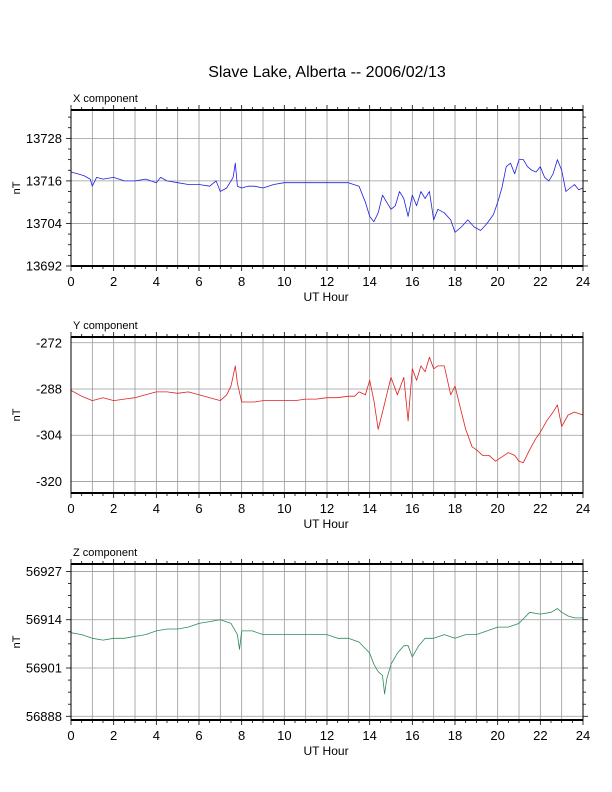 This screenshot has height=792, width=612. Describe the element at coordinates (44, 266) in the screenshot. I see `y-tick-label: 13692` at that location.